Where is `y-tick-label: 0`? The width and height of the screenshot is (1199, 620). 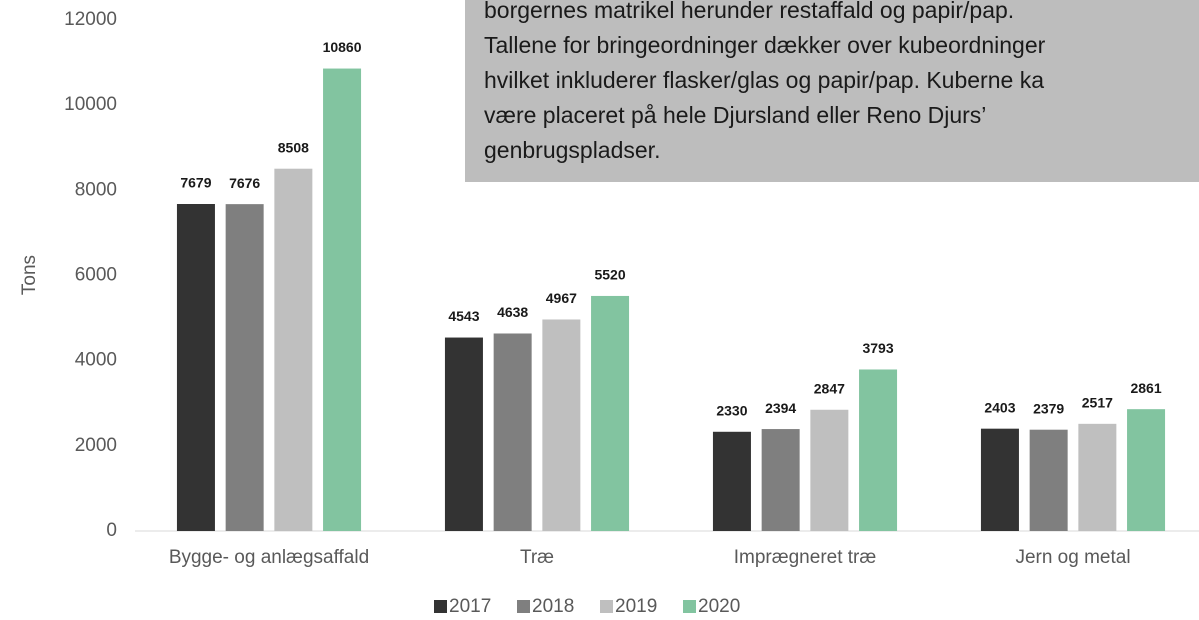 y-tick-label: 0 is located at coordinates (111, 530).